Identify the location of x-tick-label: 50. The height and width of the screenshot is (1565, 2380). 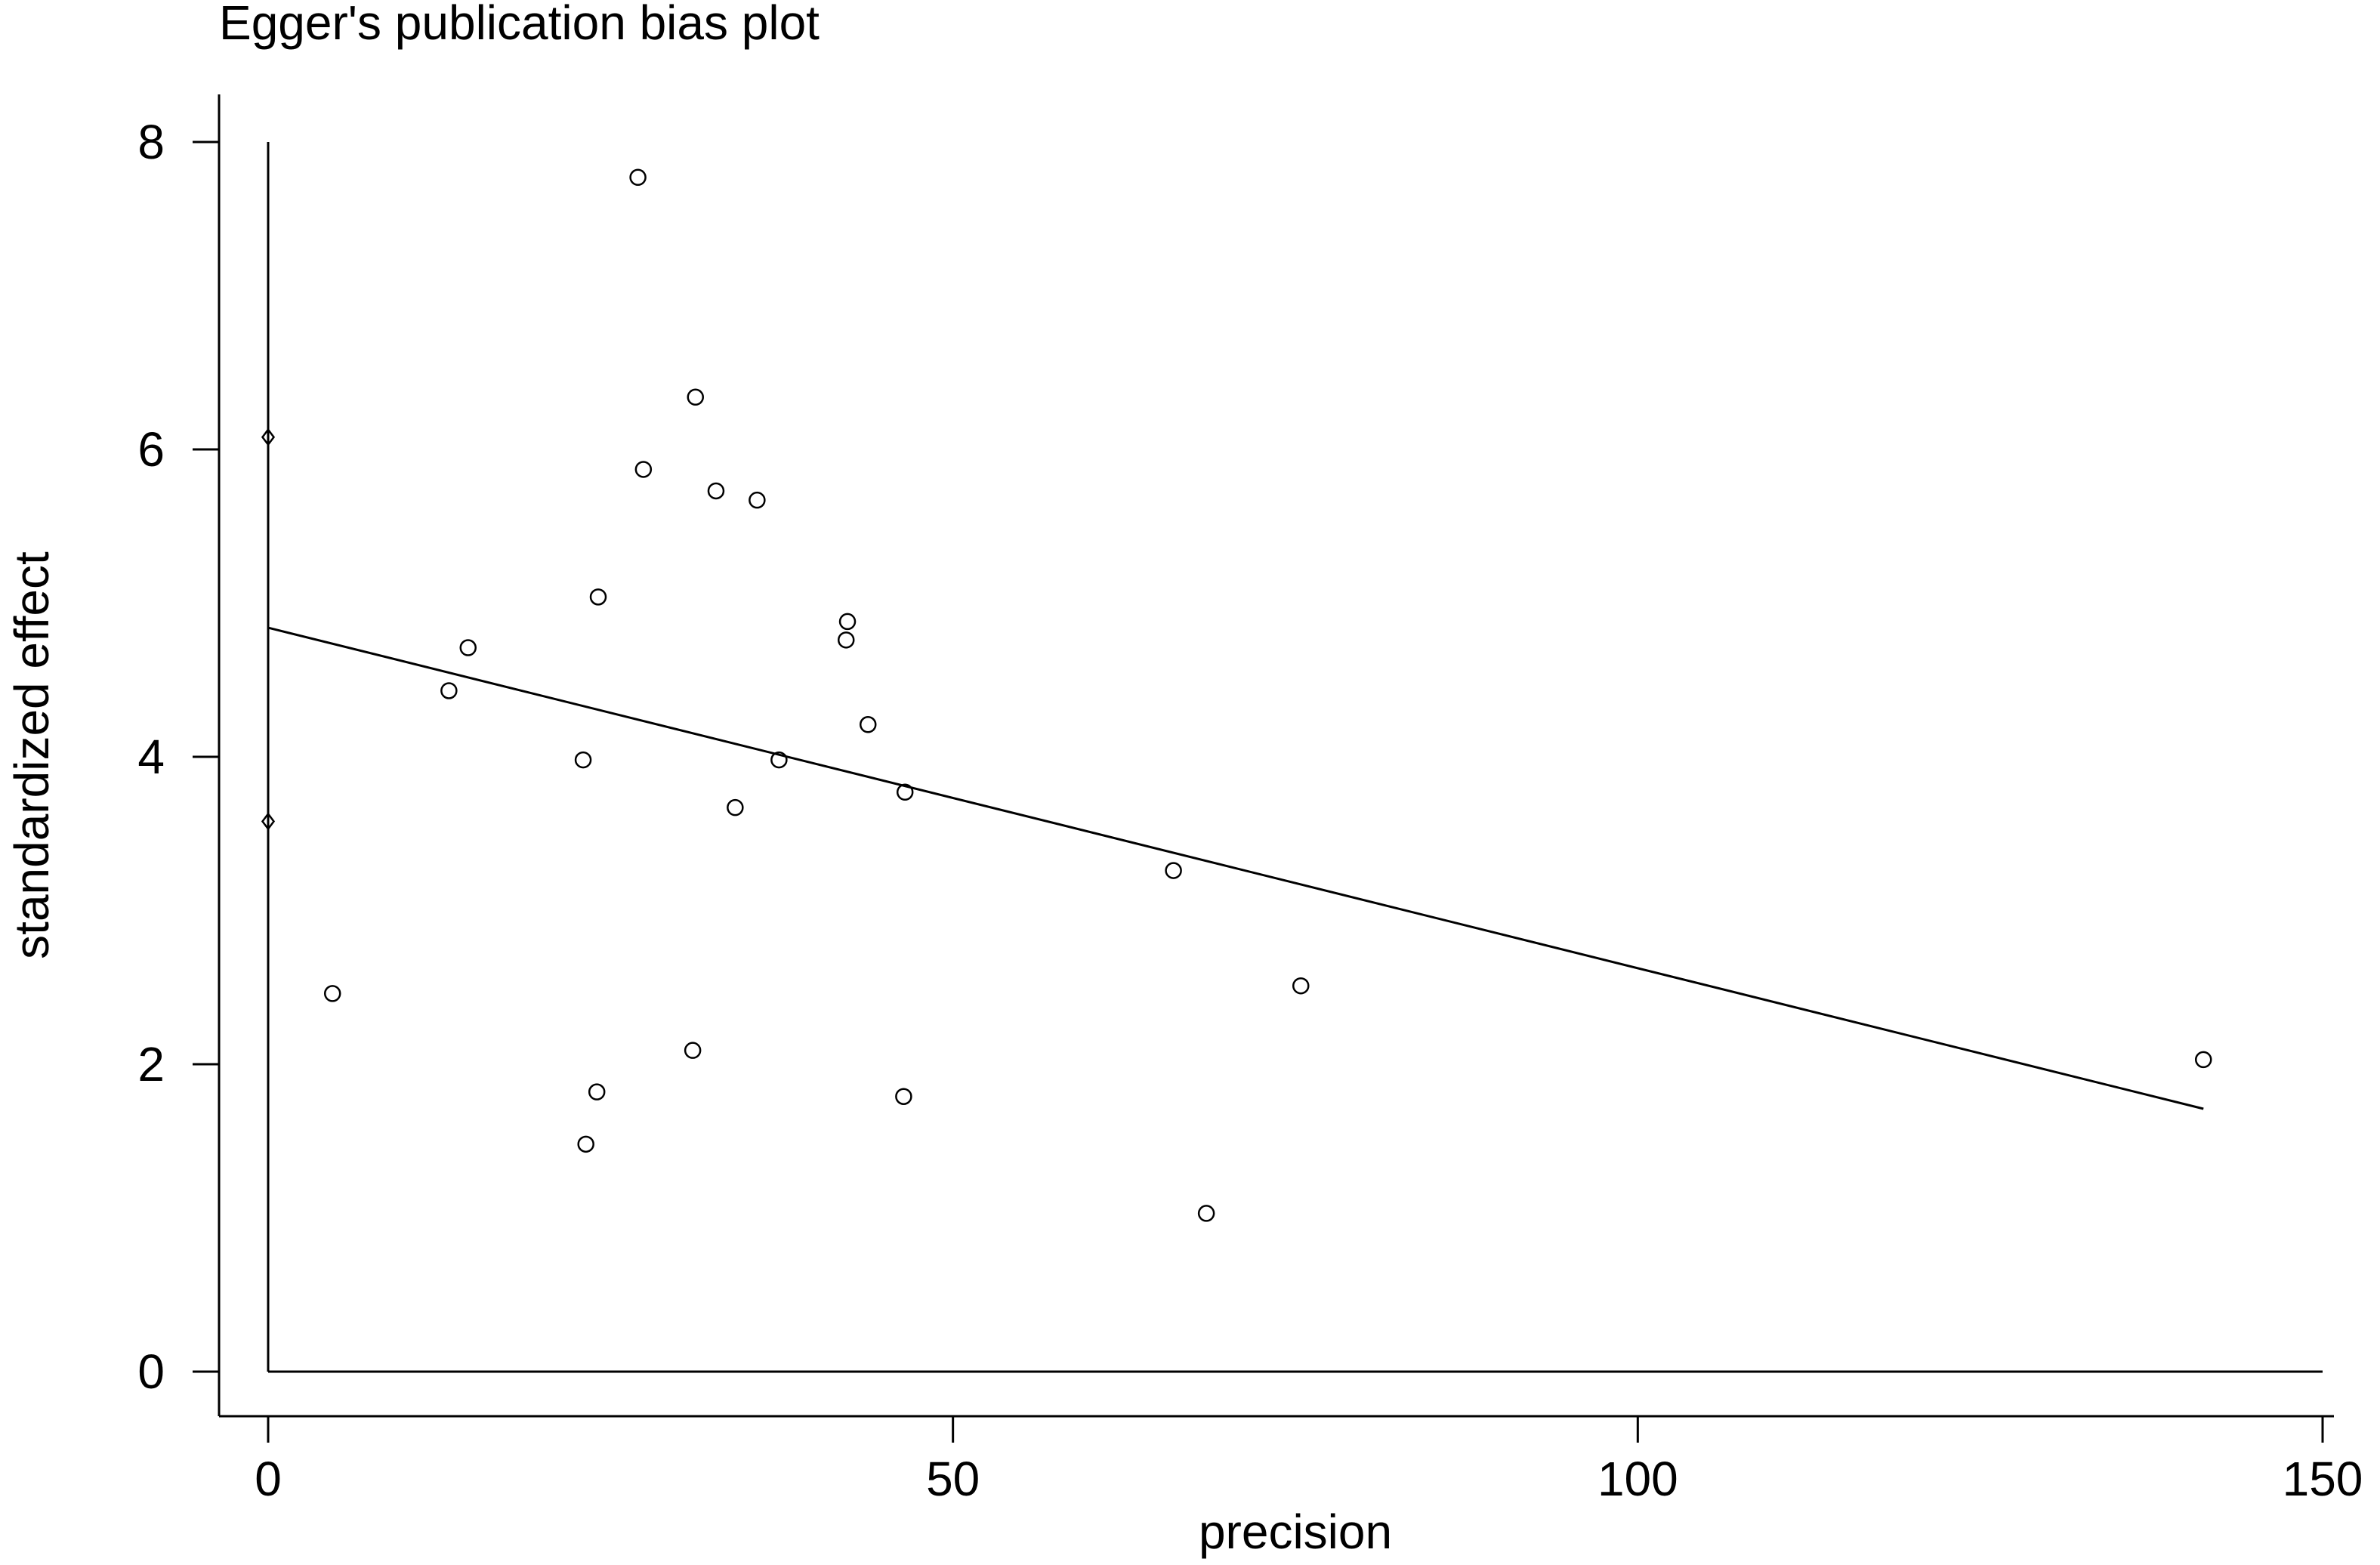
(953, 1479).